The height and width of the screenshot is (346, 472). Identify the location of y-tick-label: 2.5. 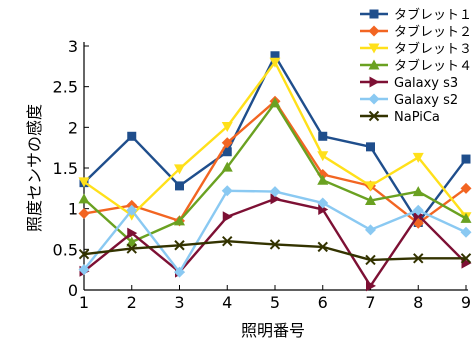
(65, 87).